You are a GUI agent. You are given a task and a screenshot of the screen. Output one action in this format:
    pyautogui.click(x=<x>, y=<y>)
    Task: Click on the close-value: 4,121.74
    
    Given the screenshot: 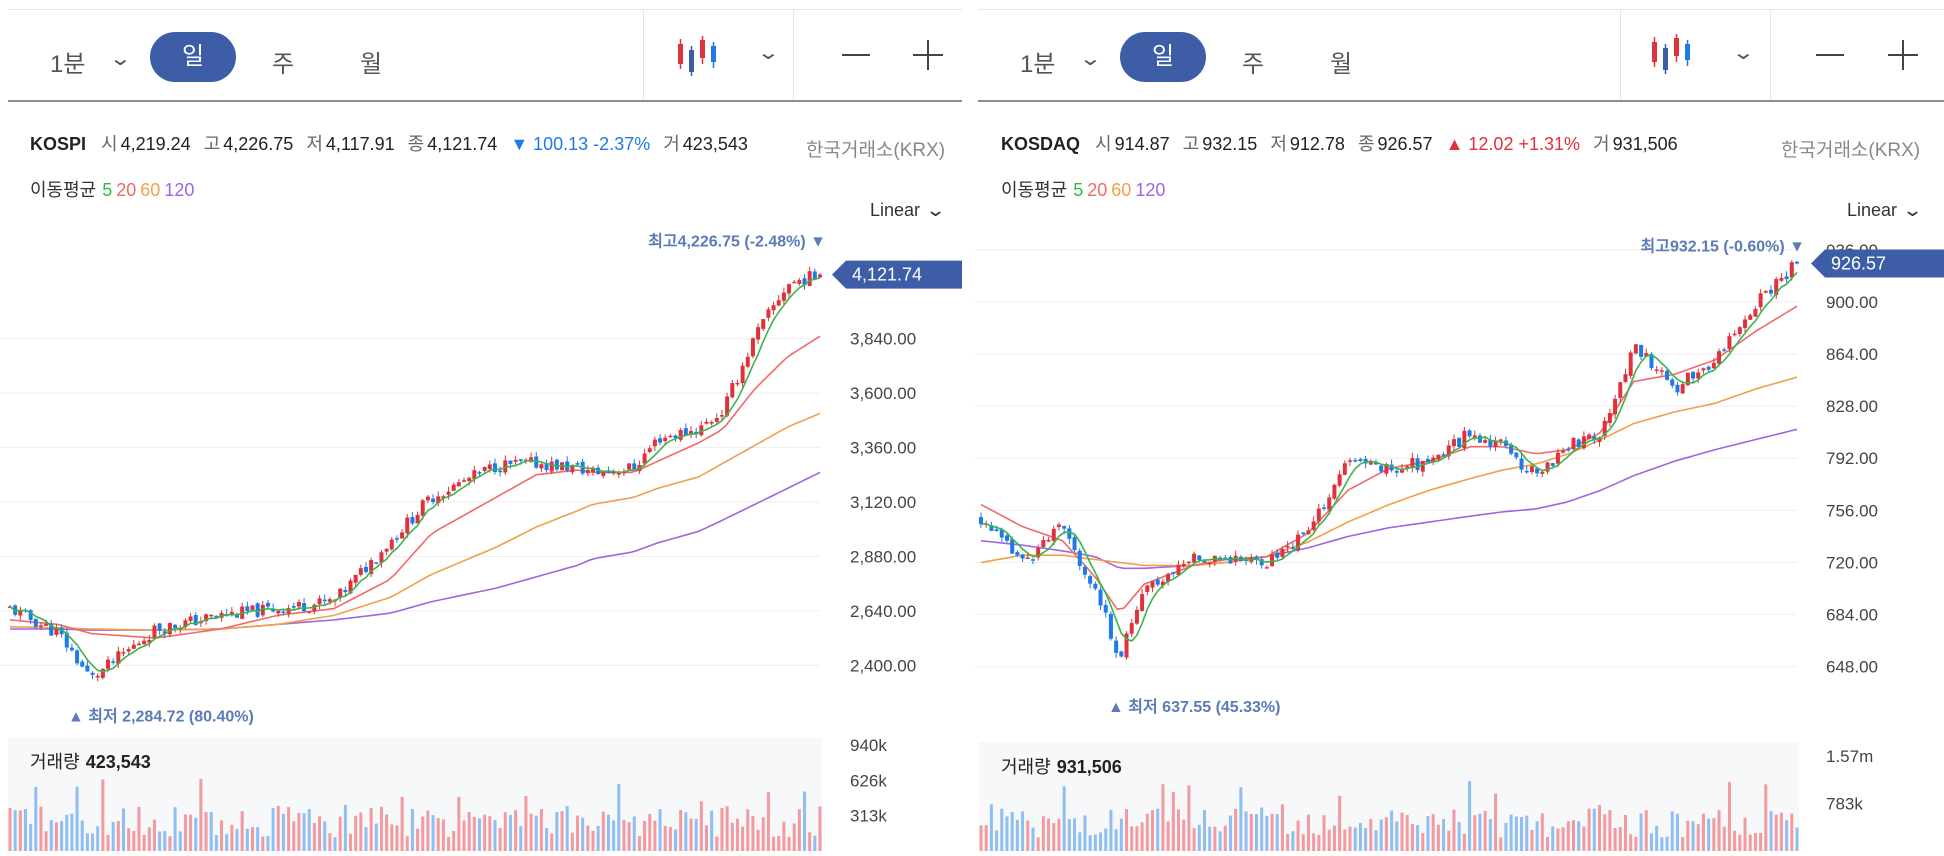 What is the action you would take?
    pyautogui.click(x=462, y=144)
    